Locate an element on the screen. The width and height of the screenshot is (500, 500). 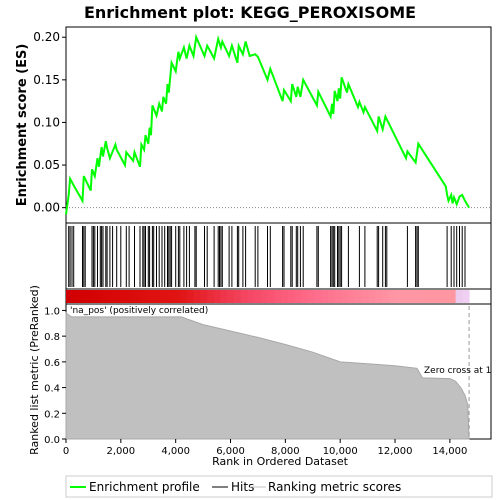
x-axis-label: Rank in Ordered Dataset is located at coordinates (280, 461).